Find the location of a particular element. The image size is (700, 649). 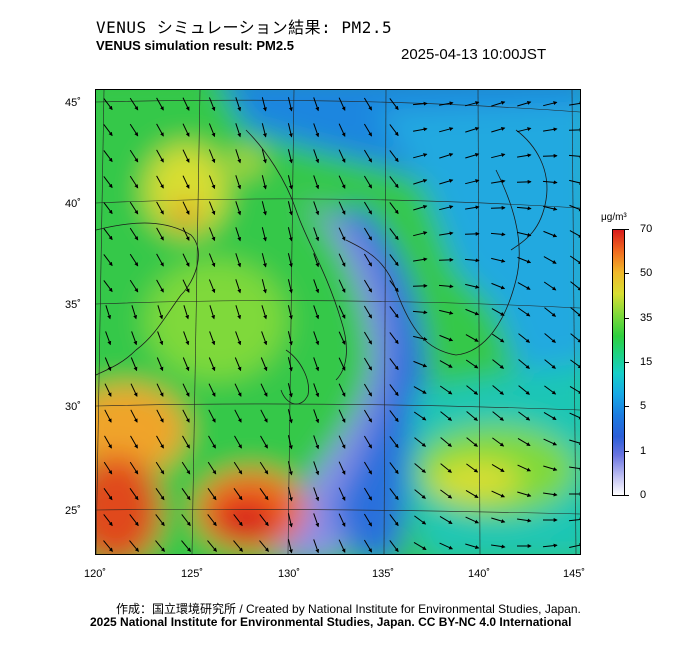

colorbar-label-1: 1 is located at coordinates (643, 451).